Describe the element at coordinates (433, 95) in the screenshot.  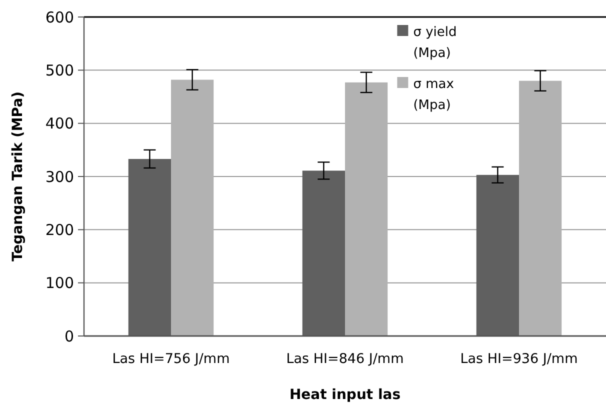
I see `legend-label: σ max (Mpa)` at that location.